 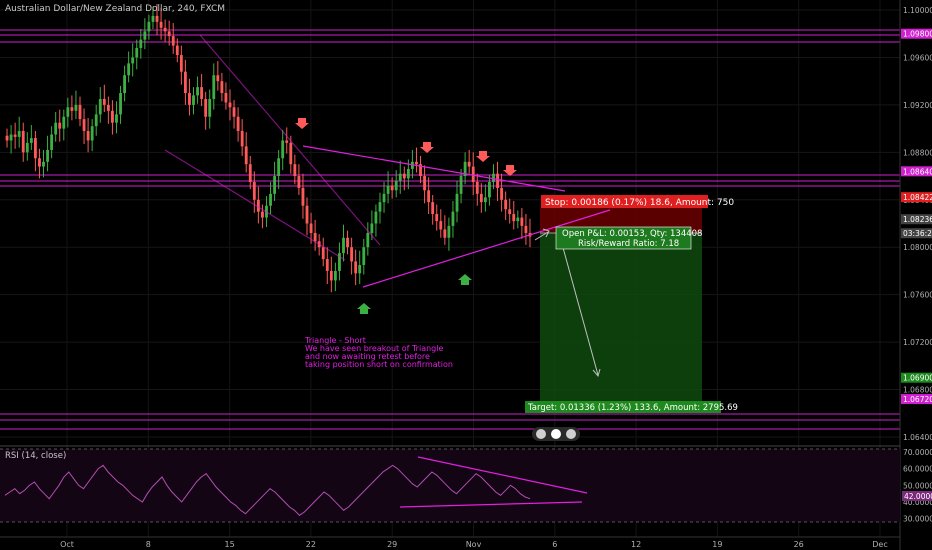 I want to click on time-label: Nov, so click(x=474, y=544).